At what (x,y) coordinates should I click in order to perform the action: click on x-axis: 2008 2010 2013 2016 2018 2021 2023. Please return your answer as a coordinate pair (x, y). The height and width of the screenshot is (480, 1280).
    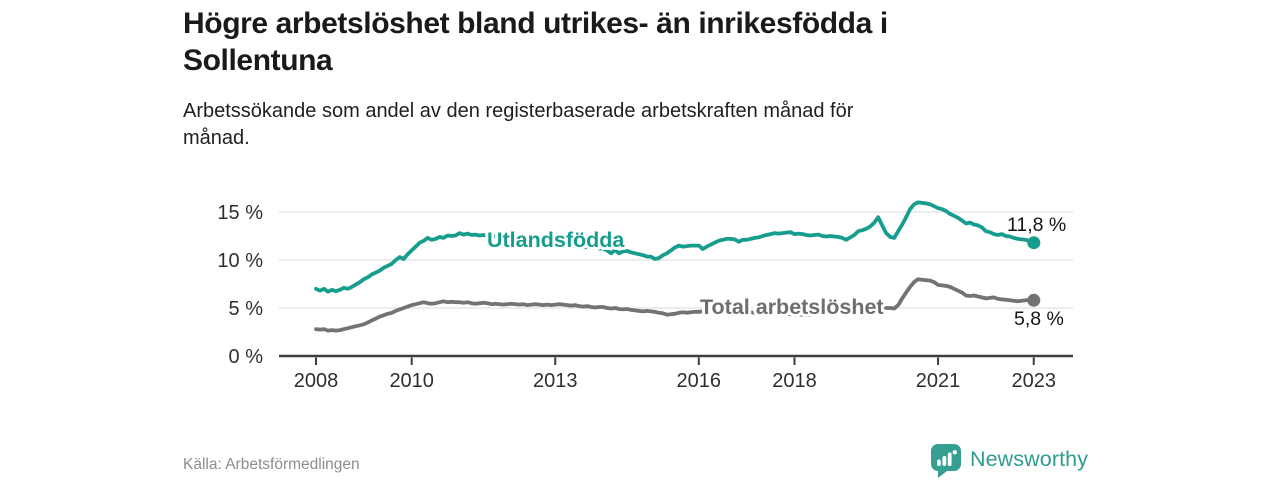
    Looking at the image, I should click on (676, 373).